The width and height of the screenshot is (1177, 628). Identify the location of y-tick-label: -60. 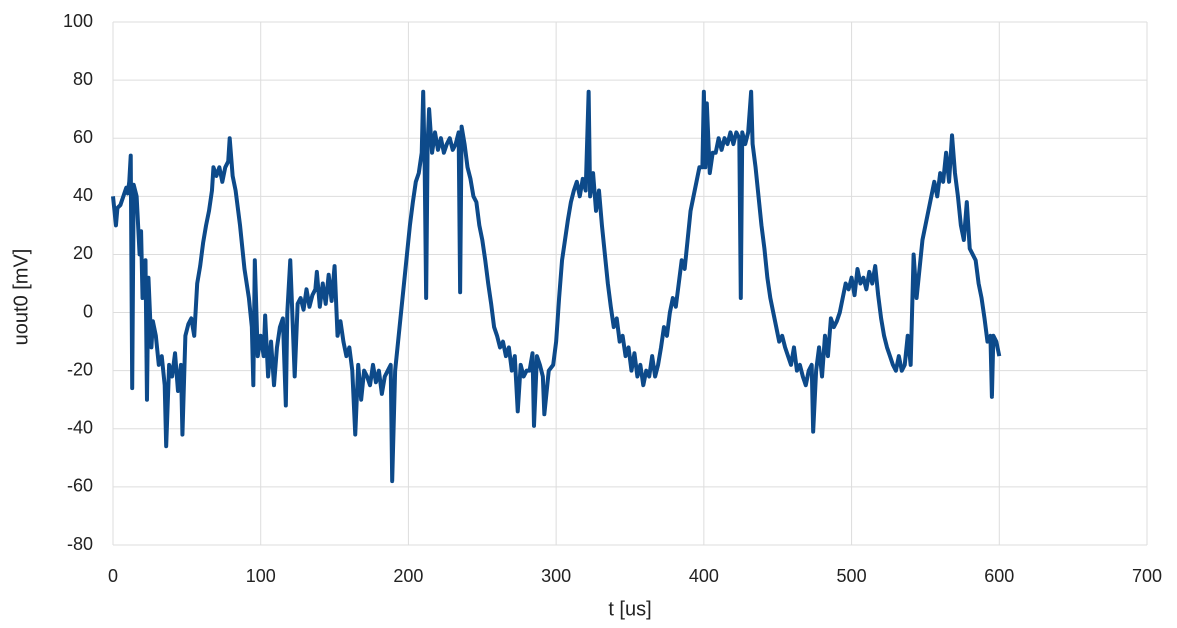
(80, 486).